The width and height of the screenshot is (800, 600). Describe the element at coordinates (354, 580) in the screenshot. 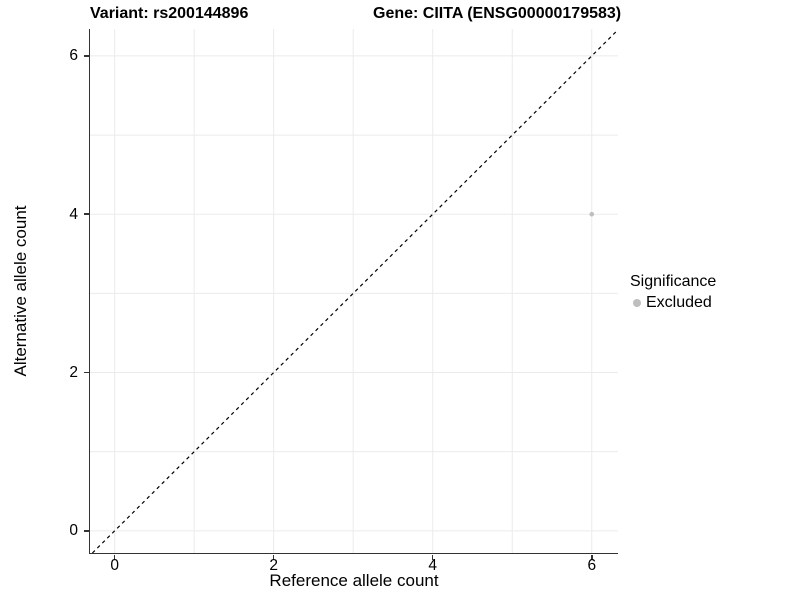

I see `x-axis-label: Reference allele count` at that location.